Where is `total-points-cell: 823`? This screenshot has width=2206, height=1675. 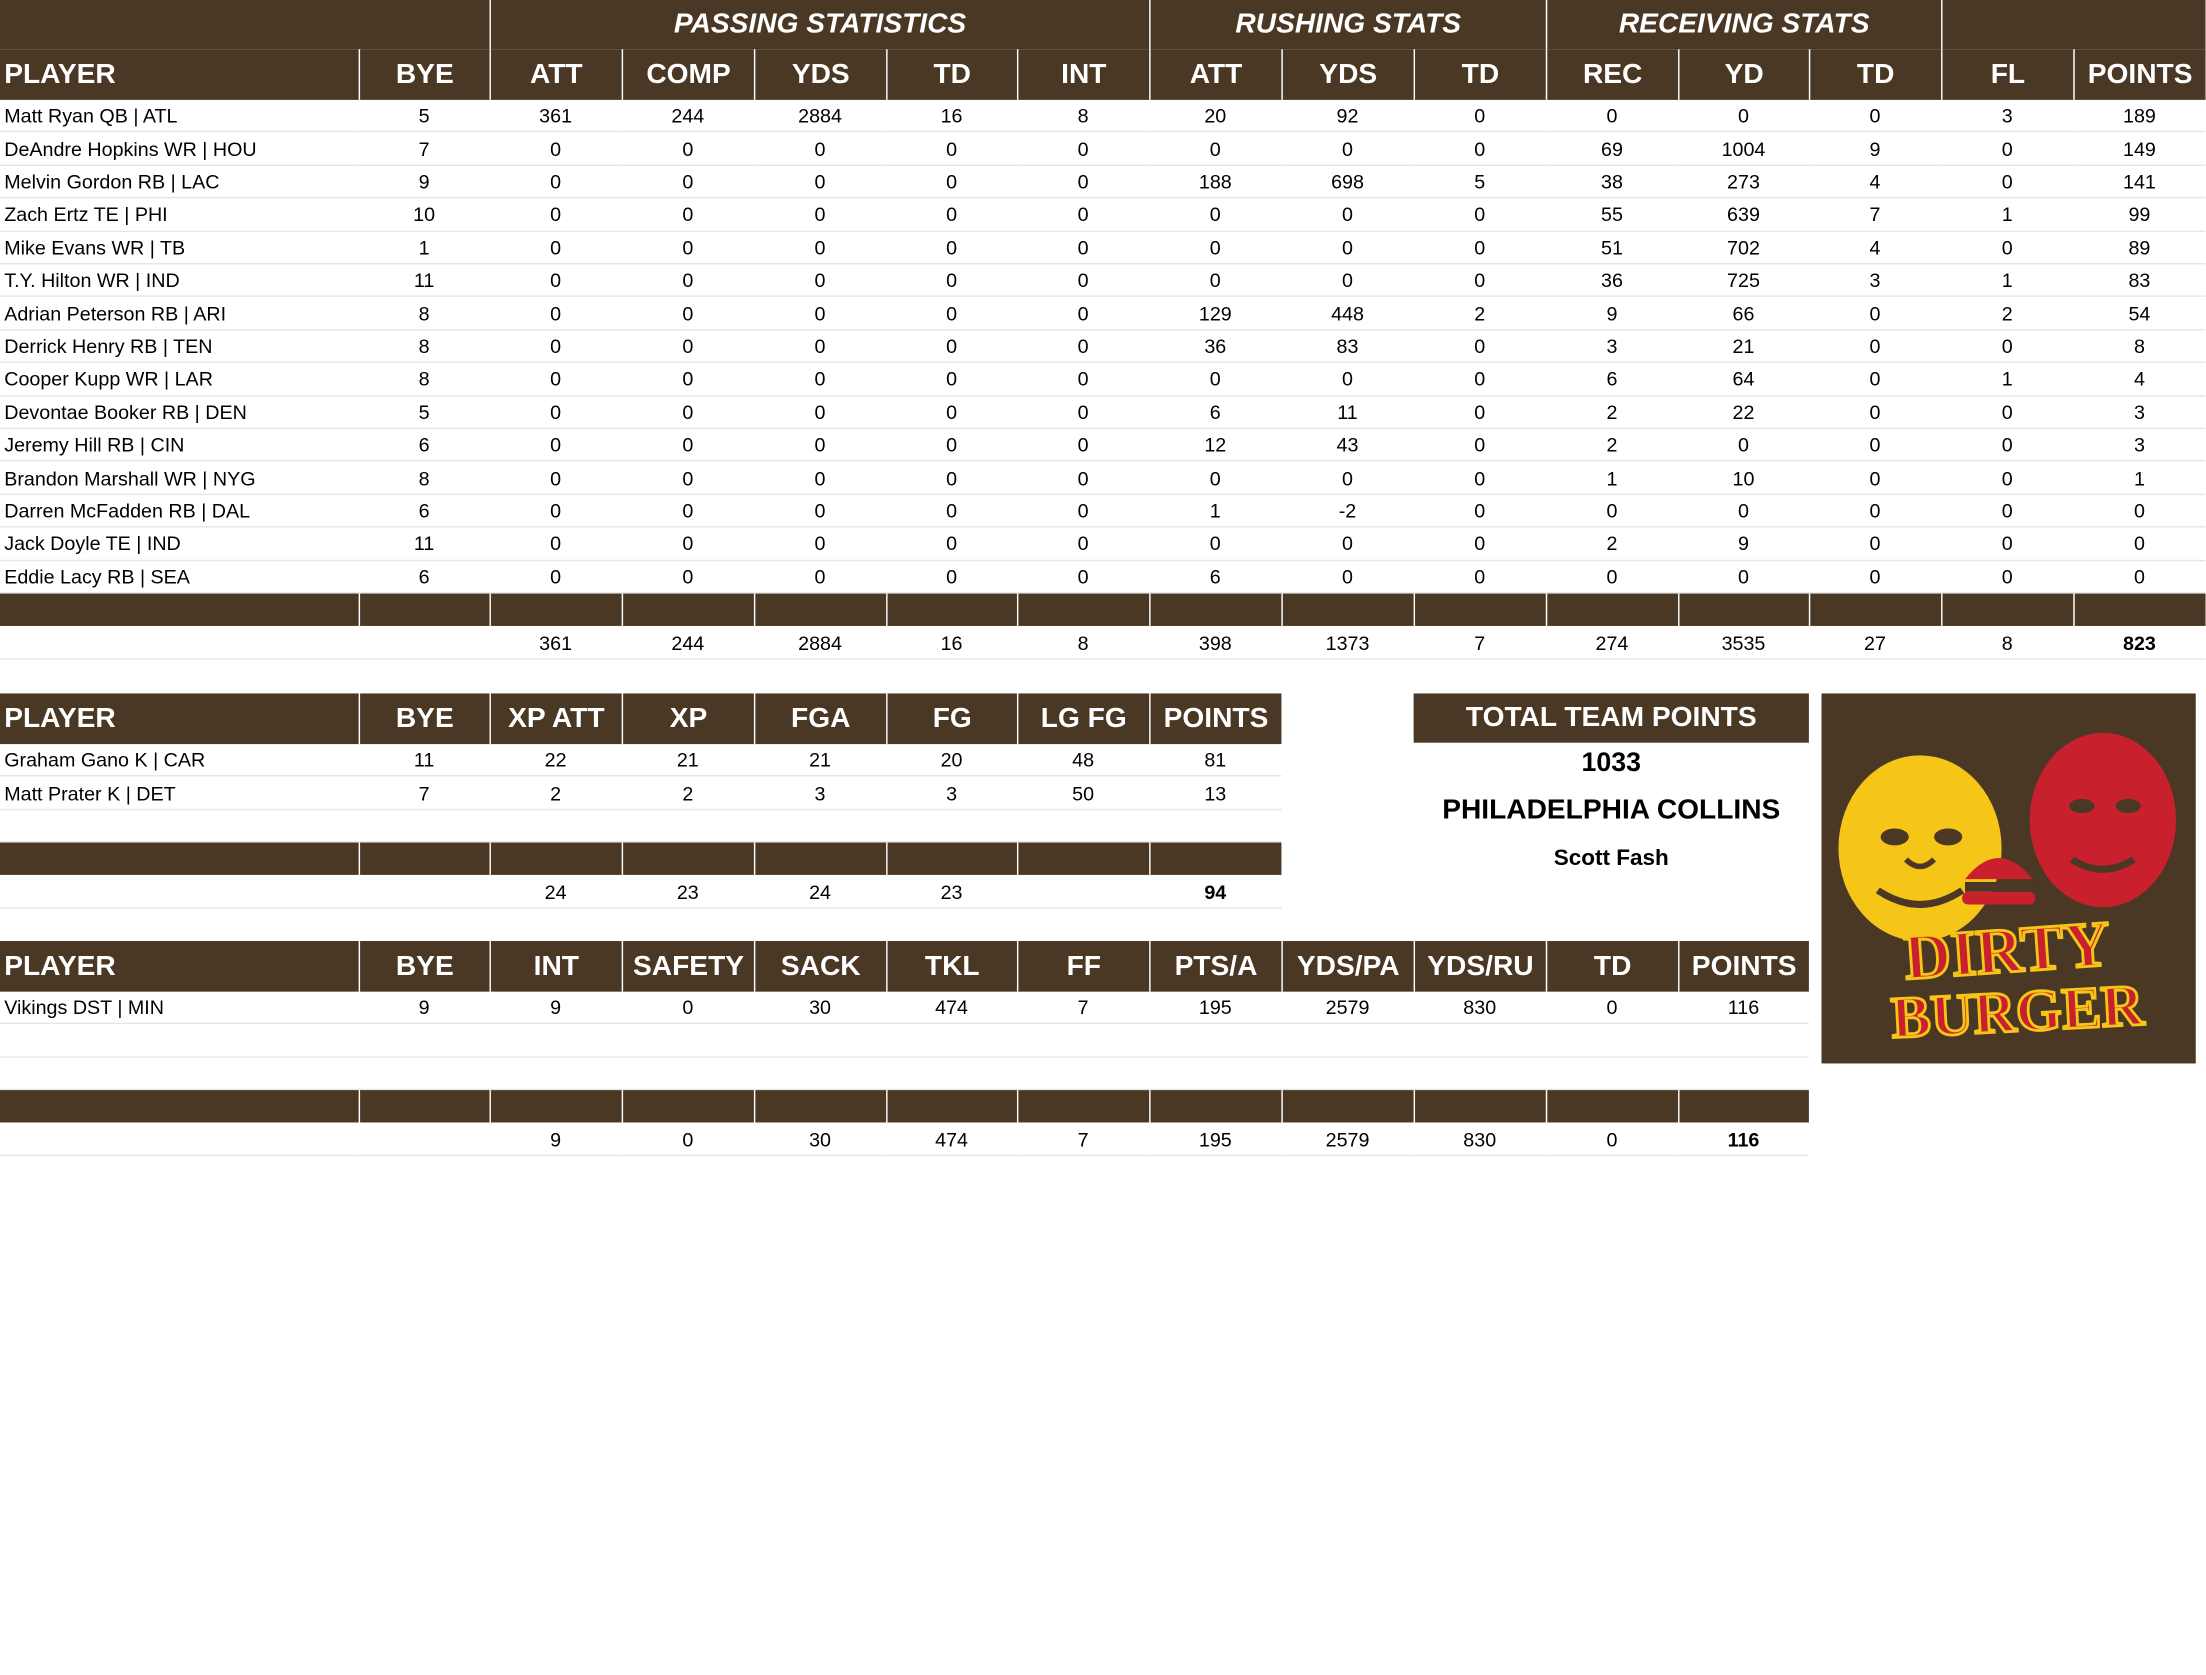
total-points-cell: 823 is located at coordinates (2139, 643).